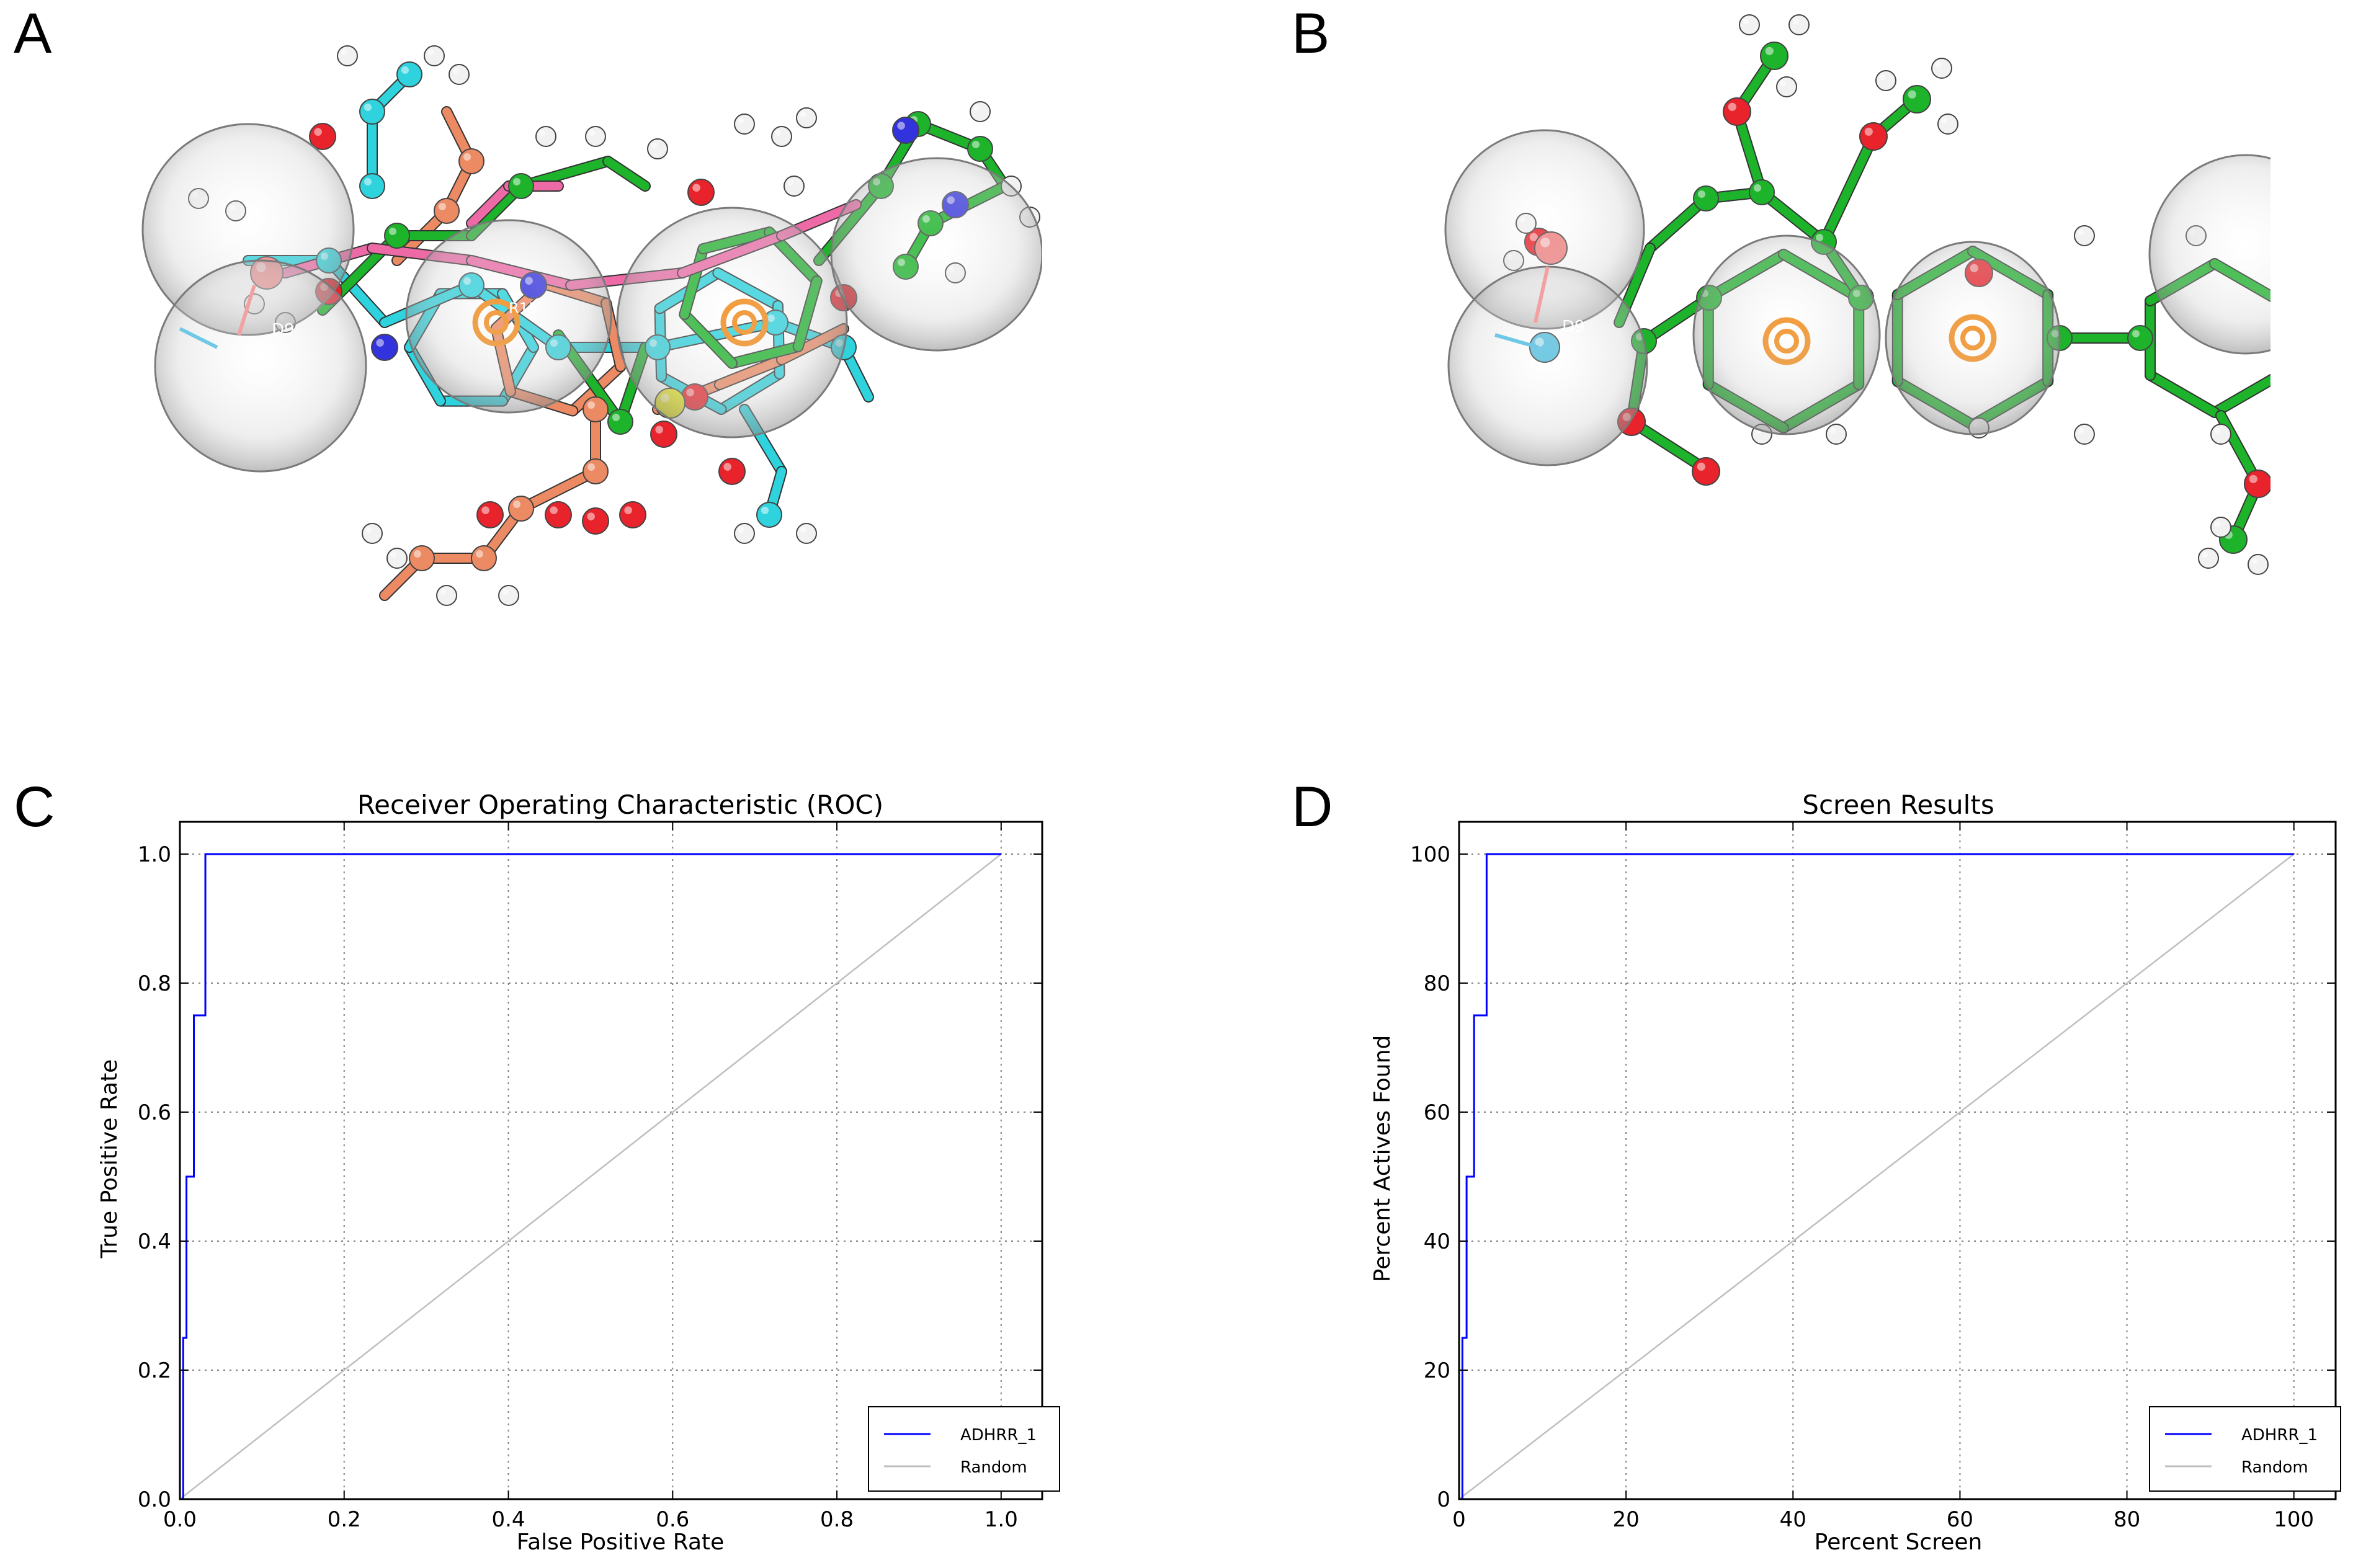  I want to click on x-tick-label: 0.6, so click(673, 1519).